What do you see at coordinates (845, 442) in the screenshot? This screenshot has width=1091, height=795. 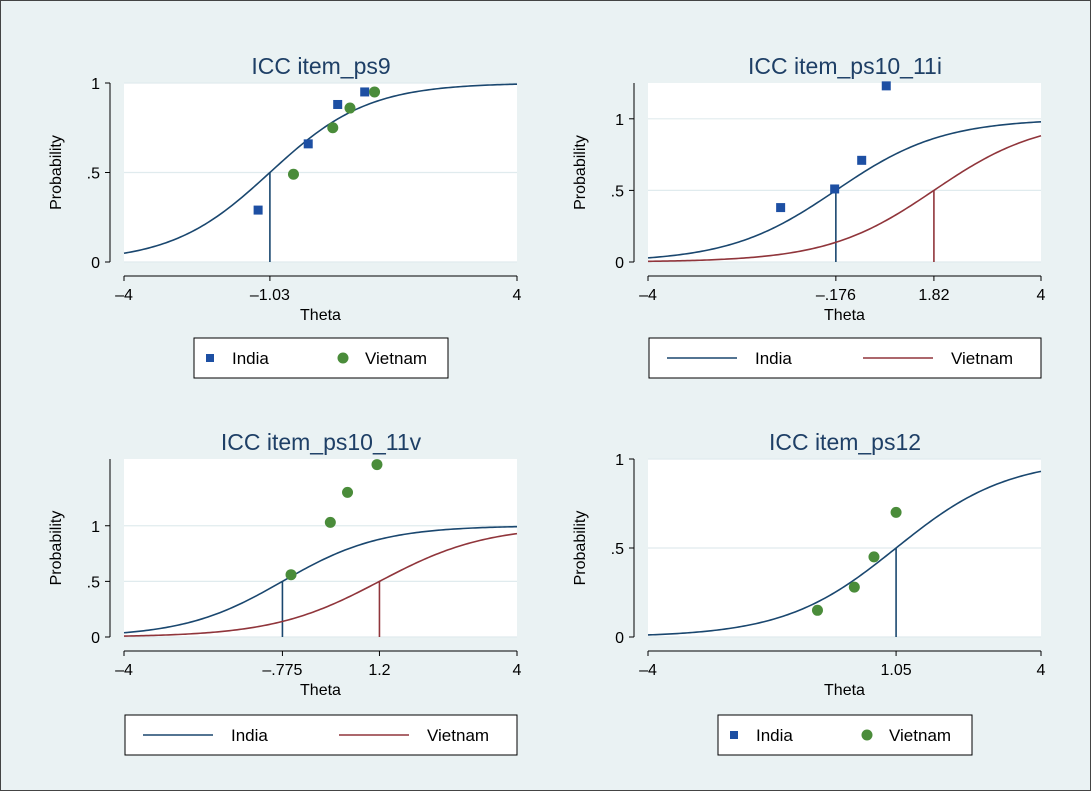 I see `chart-title: ICC item_ps12` at bounding box center [845, 442].